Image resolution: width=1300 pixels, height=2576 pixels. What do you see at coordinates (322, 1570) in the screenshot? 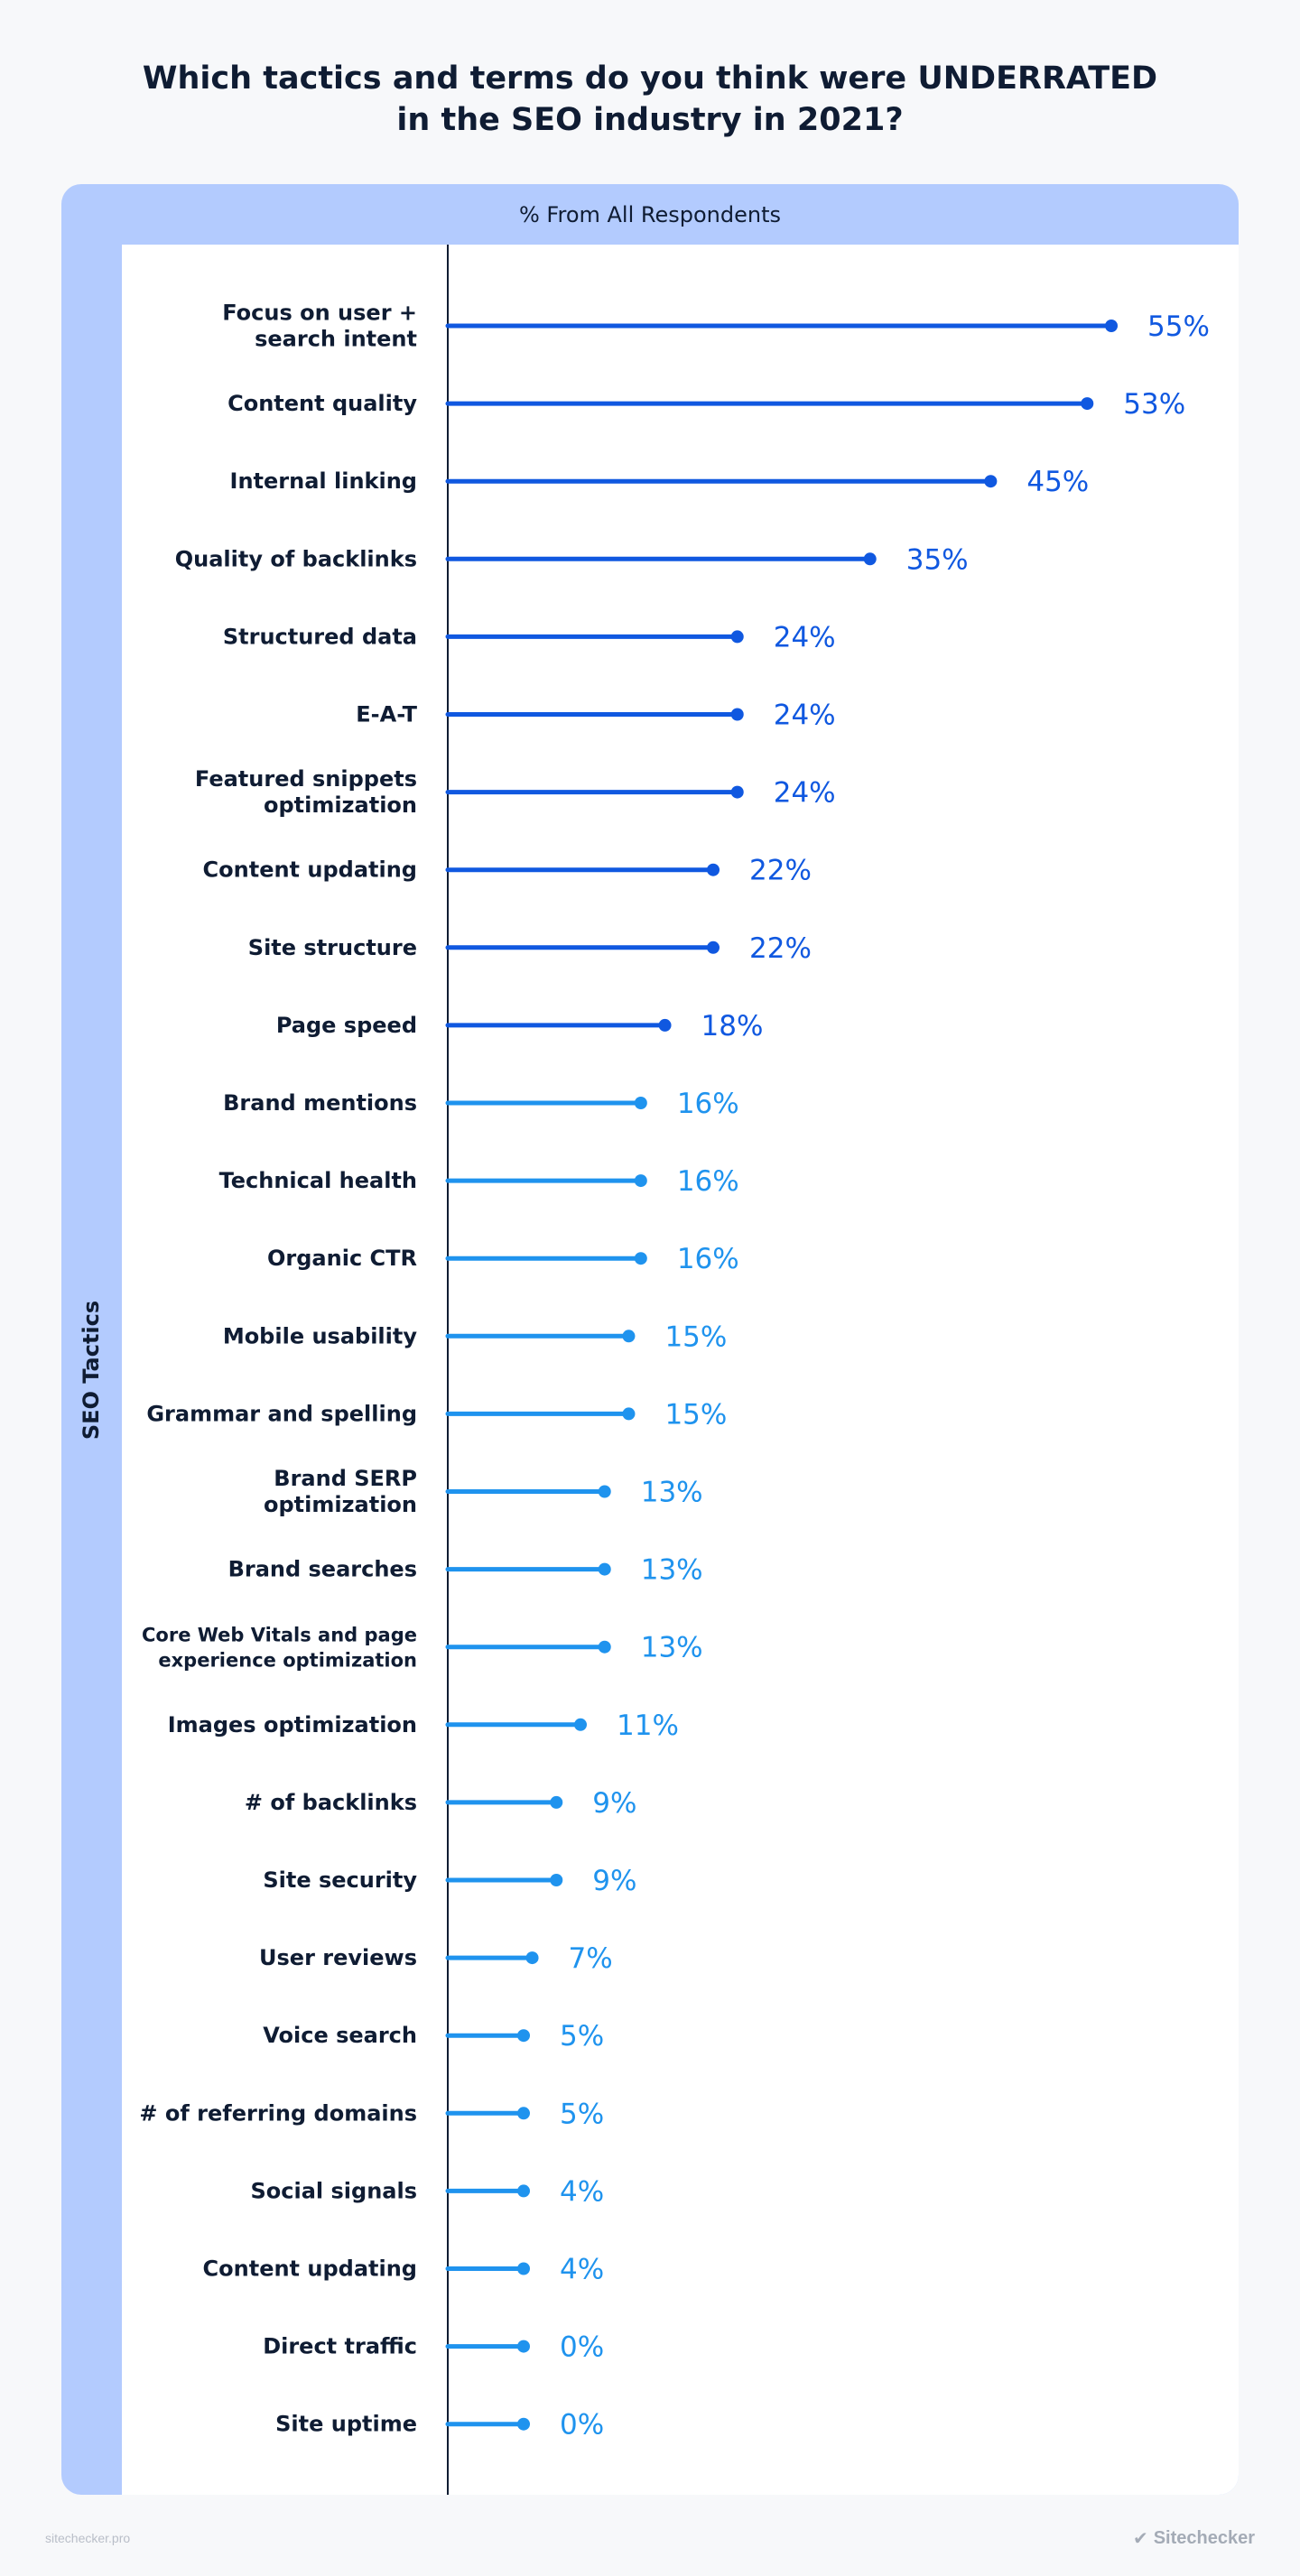
I see `category-label: Brand searches` at bounding box center [322, 1570].